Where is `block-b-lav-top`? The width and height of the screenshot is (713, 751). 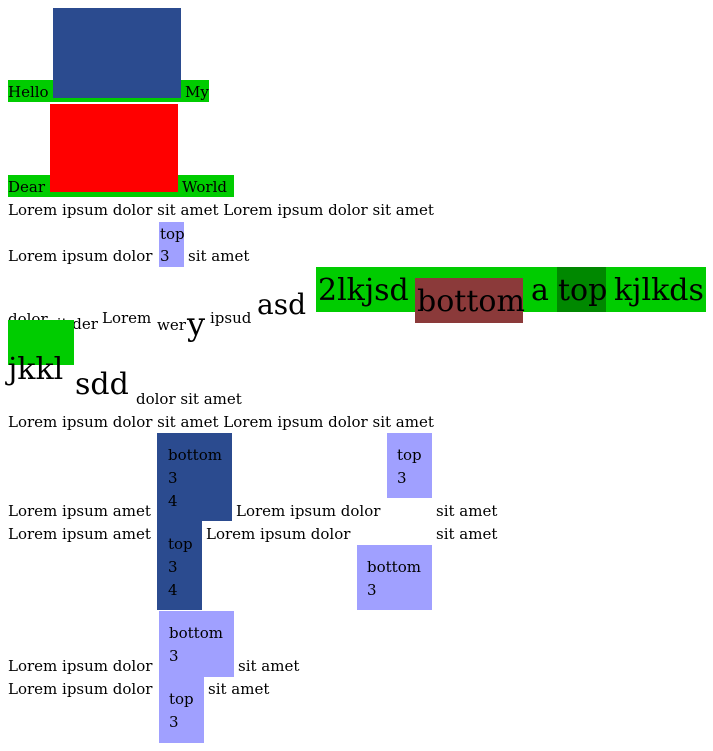
block-b-lav-top is located at coordinates (181, 710).